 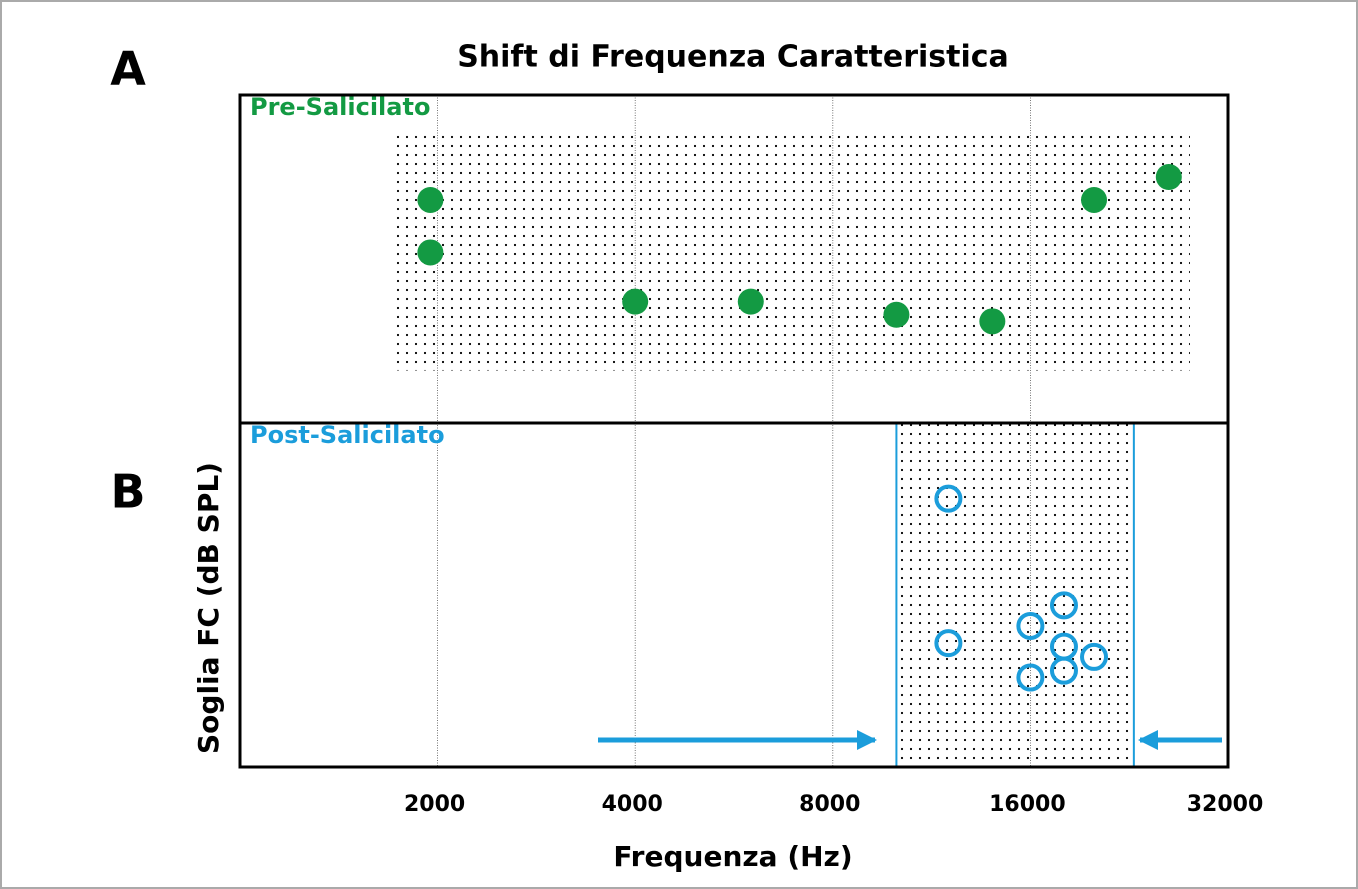 What do you see at coordinates (434, 804) in the screenshot?
I see `x-tick-label: 2000` at bounding box center [434, 804].